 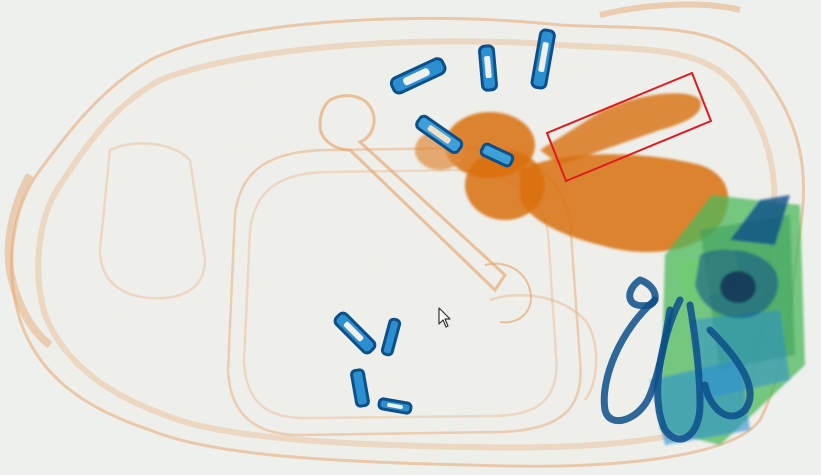 What do you see at coordinates (677, 359) in the screenshot?
I see `cable-loops` at bounding box center [677, 359].